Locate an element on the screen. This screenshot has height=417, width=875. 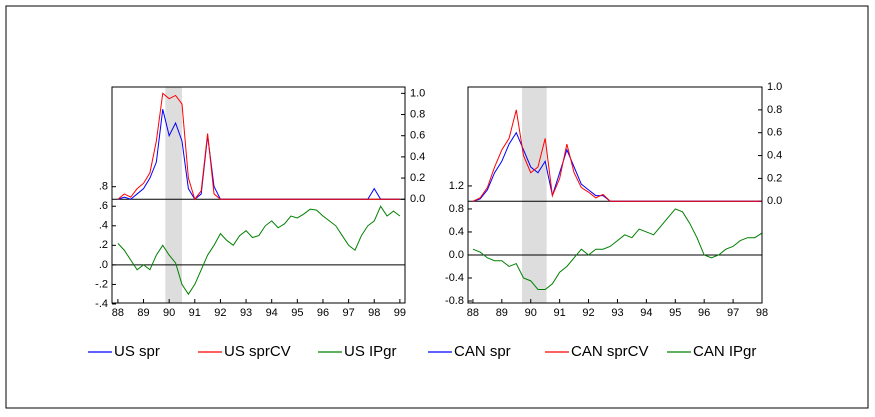
legend-label: US spr is located at coordinates (137, 351).